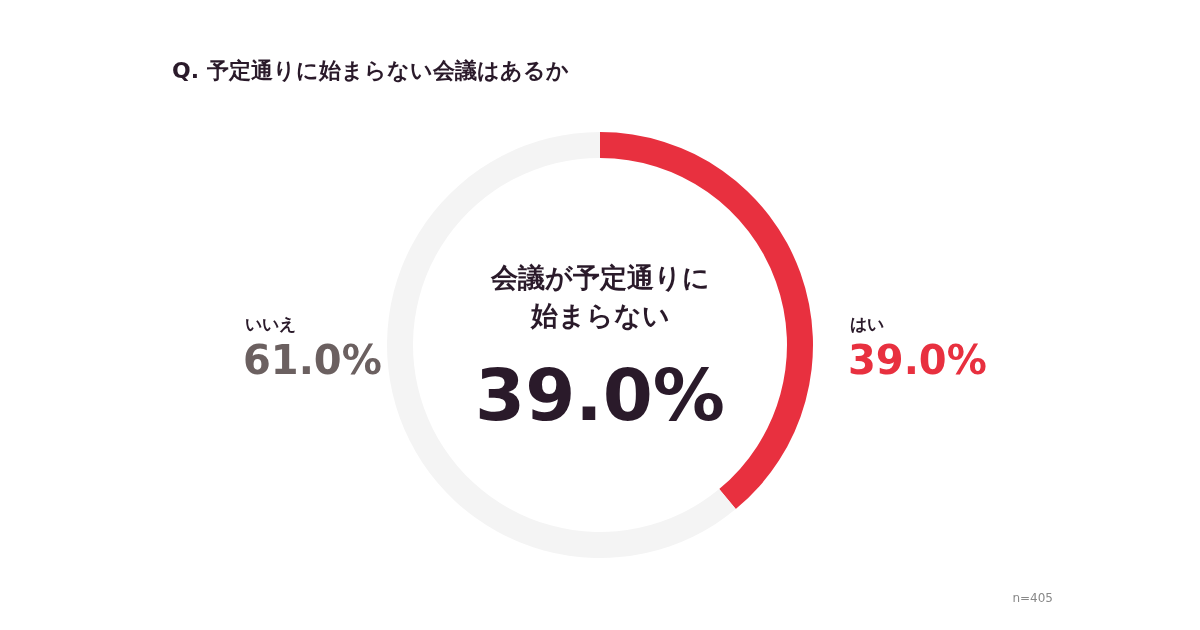 Image resolution: width=1200 pixels, height=630 pixels. Describe the element at coordinates (600, 277) in the screenshot. I see `annotation: 会議が予定通りに` at that location.